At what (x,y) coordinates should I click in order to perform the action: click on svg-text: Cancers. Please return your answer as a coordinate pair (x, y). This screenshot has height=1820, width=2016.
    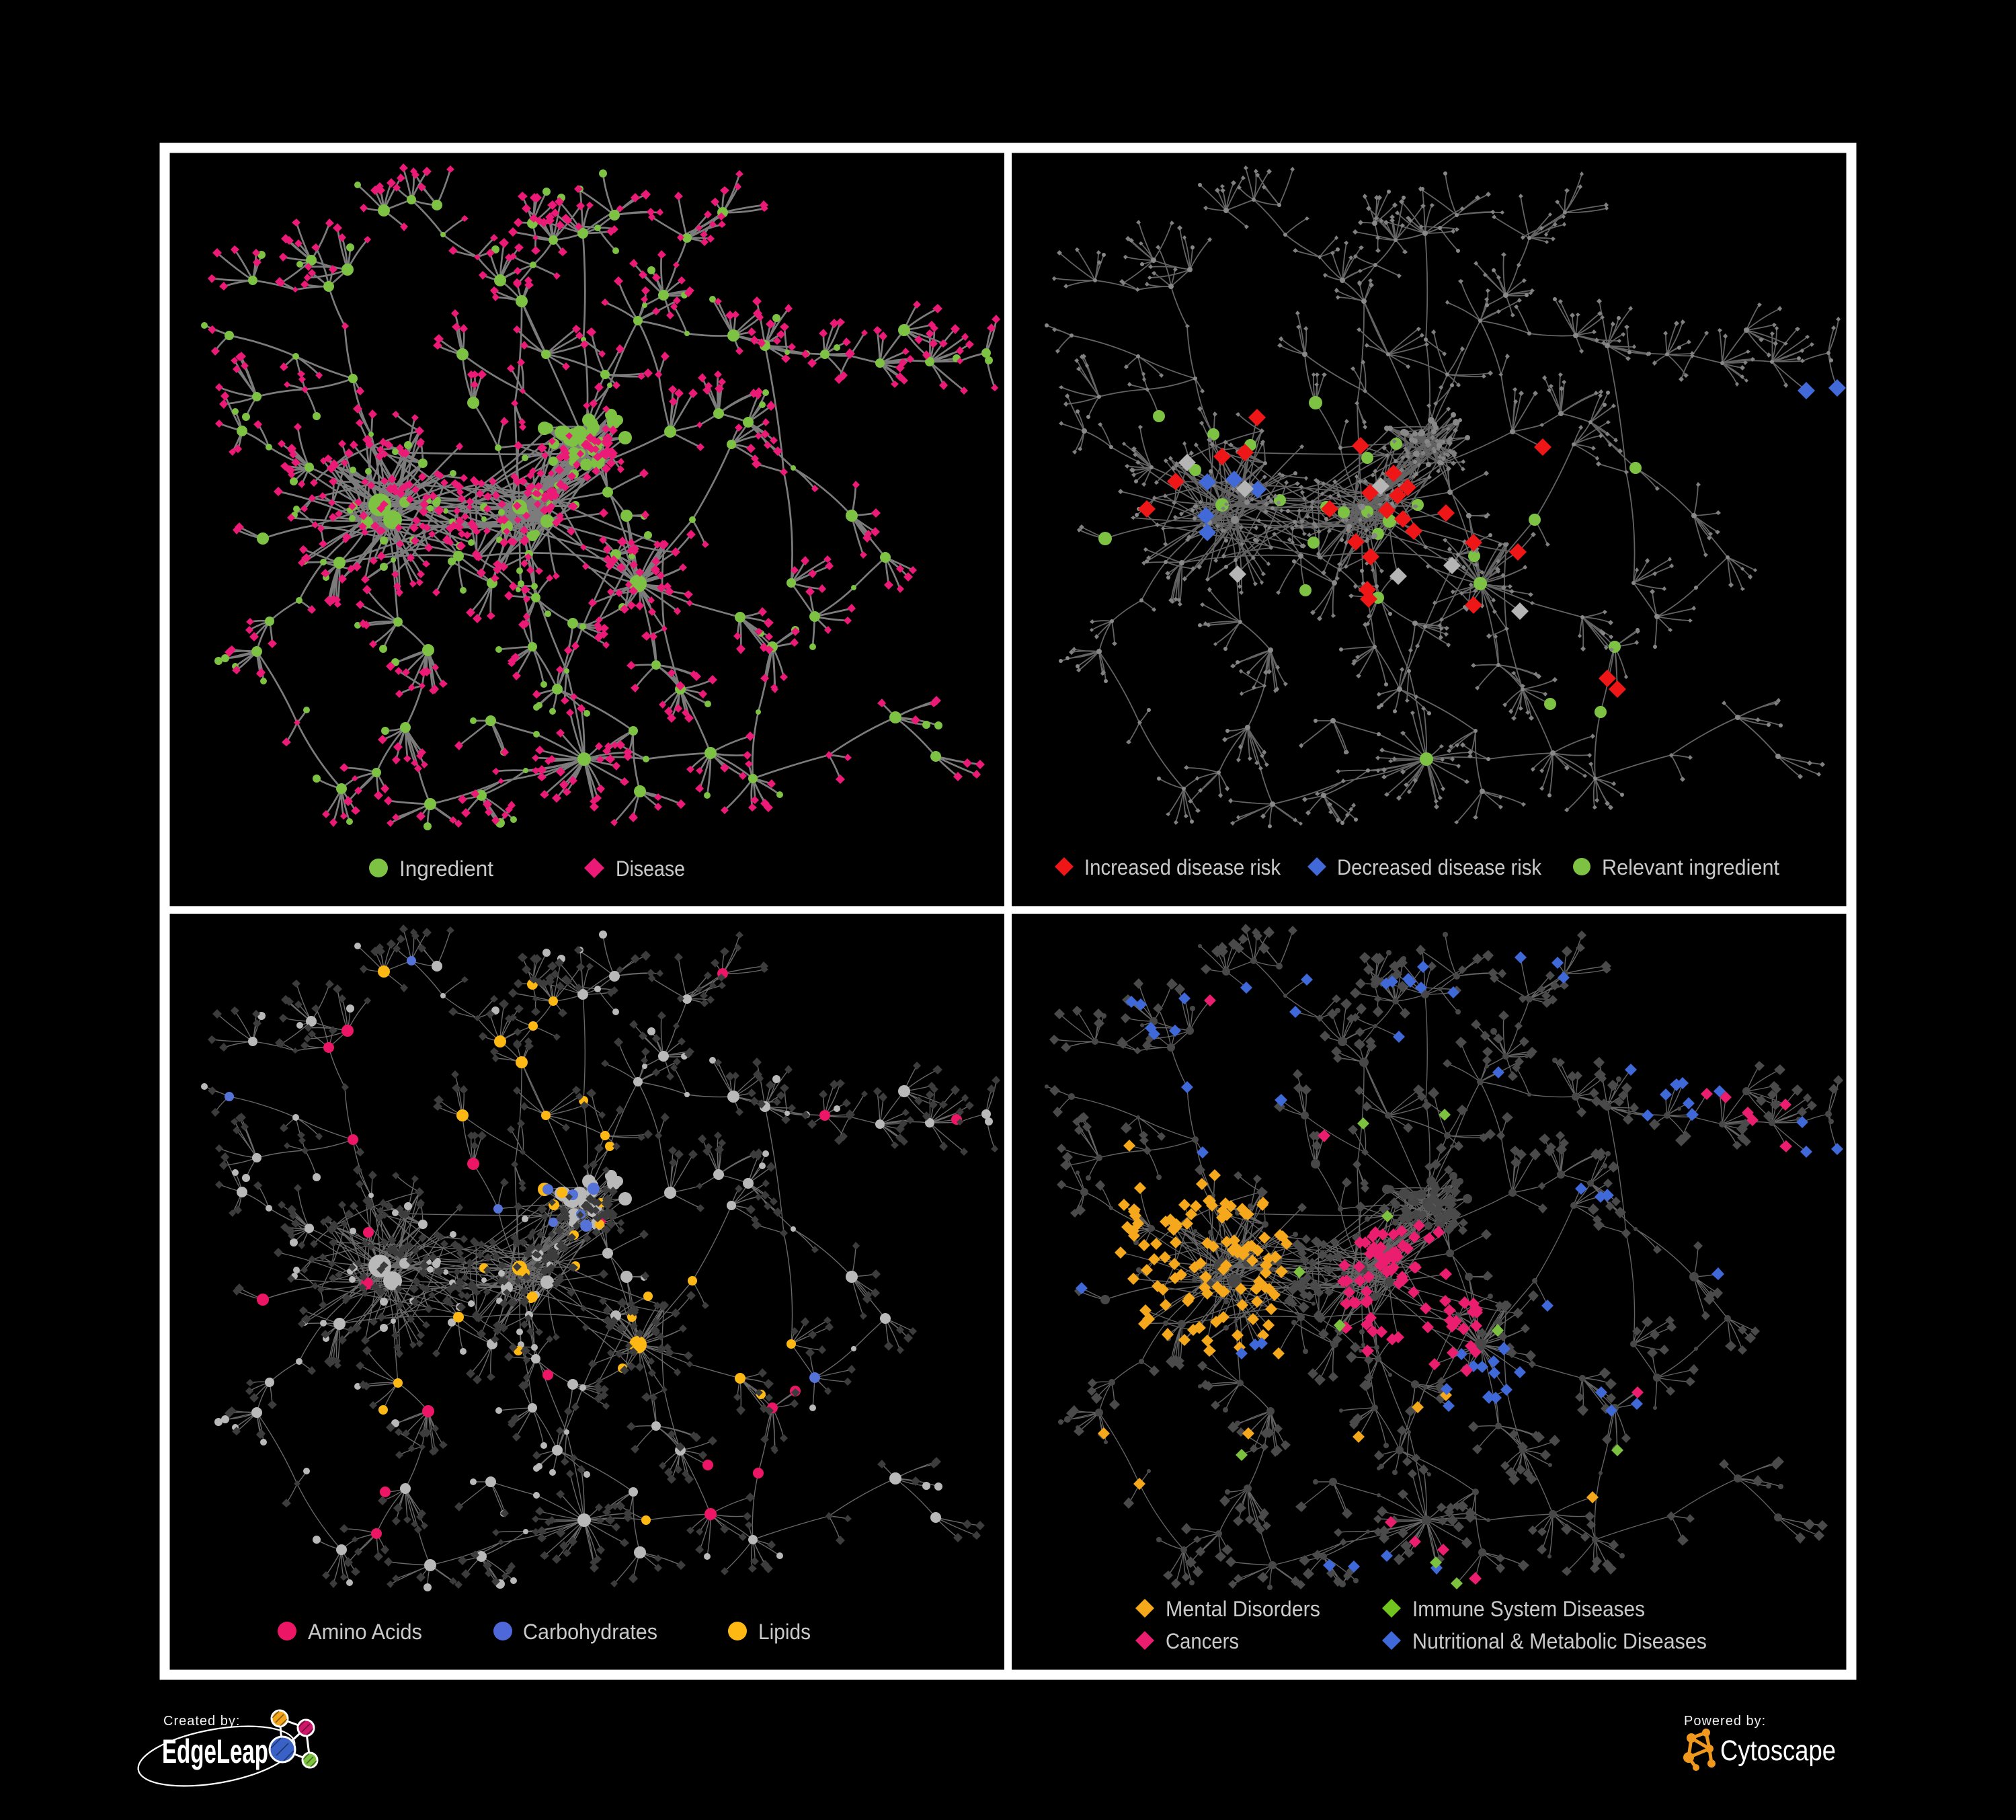
    Looking at the image, I should click on (1202, 1641).